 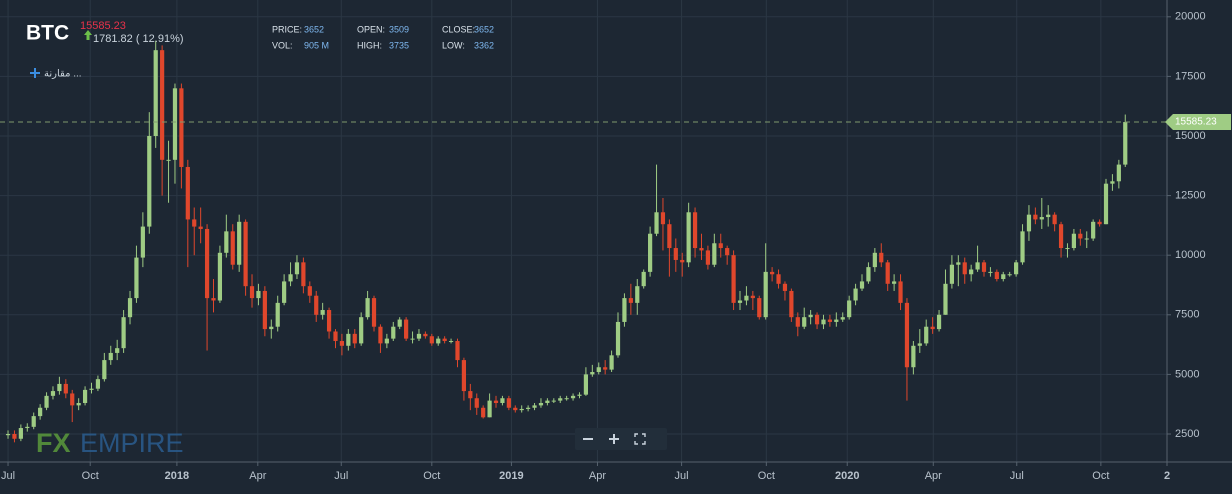 I want to click on change: 1781.82 ( 12.91%), so click(x=138, y=39).